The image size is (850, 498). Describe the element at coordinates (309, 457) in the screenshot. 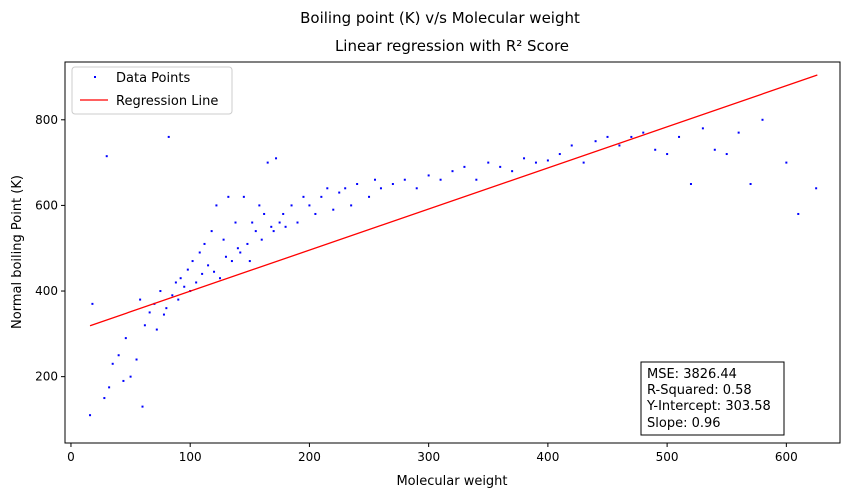

I see `x-tick-label: 200` at that location.